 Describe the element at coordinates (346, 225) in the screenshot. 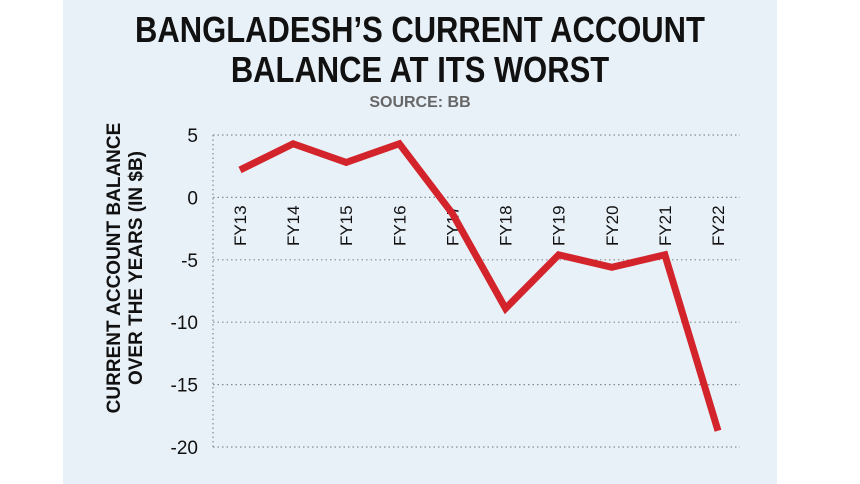

I see `x-tick-label: FY15` at that location.